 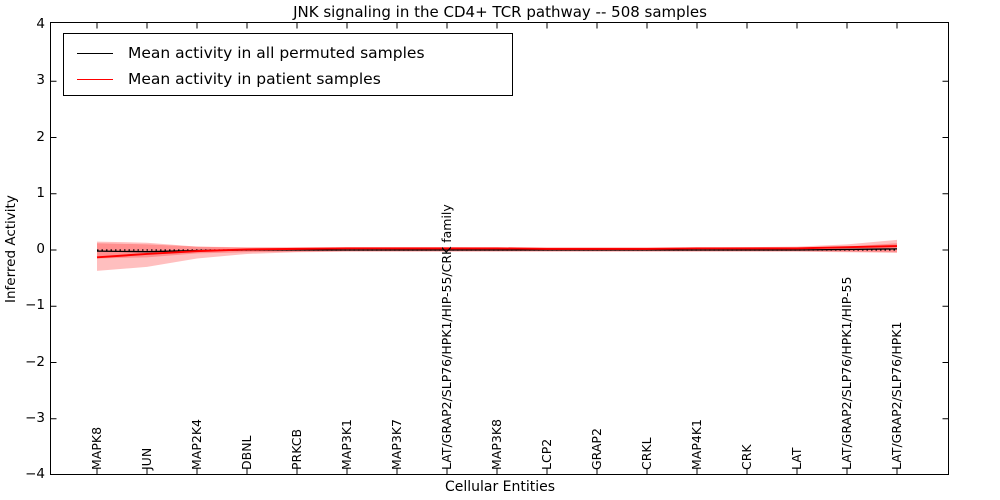 What do you see at coordinates (276, 53) in the screenshot?
I see `legend-label: Mean activity in all permuted samples` at bounding box center [276, 53].